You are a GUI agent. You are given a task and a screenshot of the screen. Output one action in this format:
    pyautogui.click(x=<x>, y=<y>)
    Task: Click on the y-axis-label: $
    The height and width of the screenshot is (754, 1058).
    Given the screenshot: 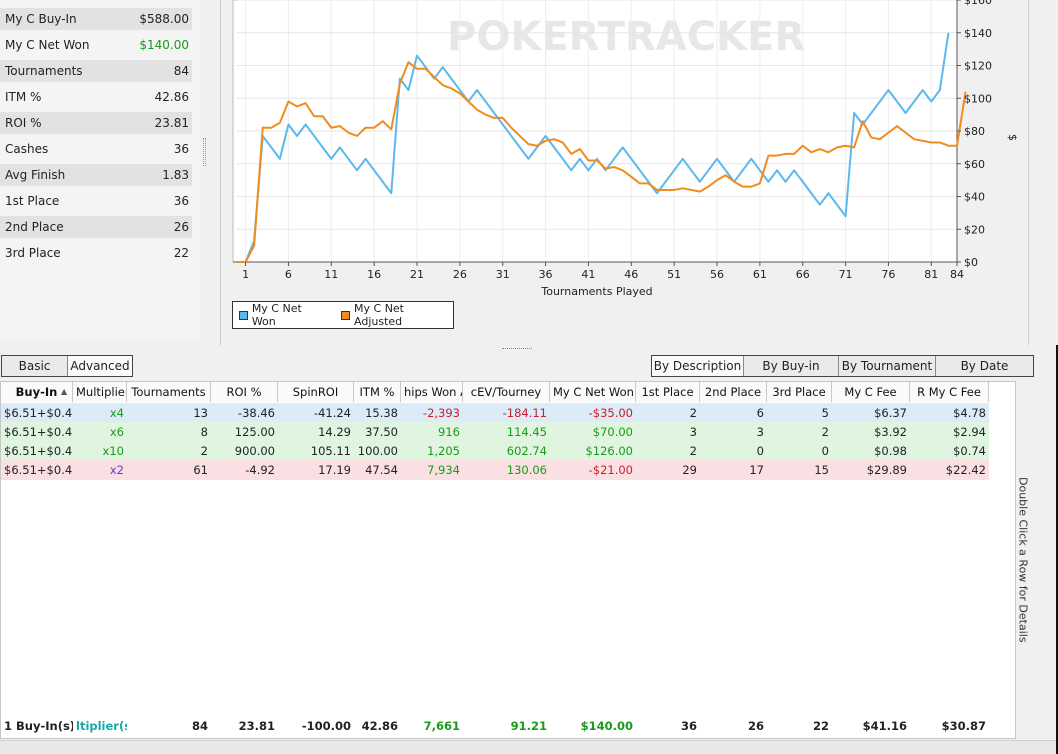 What is the action you would take?
    pyautogui.click(x=1012, y=137)
    